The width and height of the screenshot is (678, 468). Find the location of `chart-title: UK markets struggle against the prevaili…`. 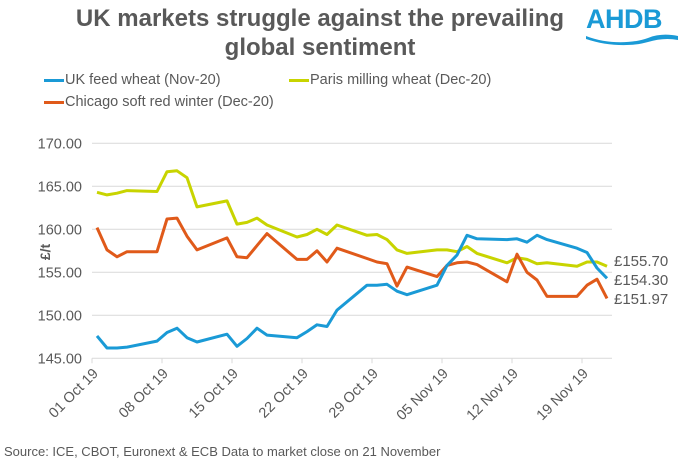

chart-title: UK markets struggle against the prevaili… is located at coordinates (320, 33).